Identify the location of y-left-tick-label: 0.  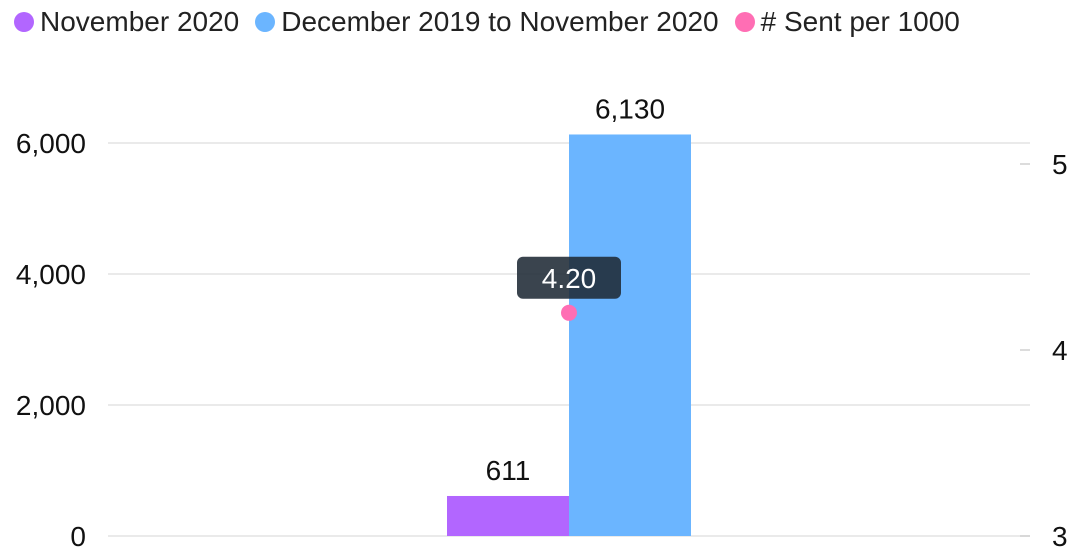
(78, 536).